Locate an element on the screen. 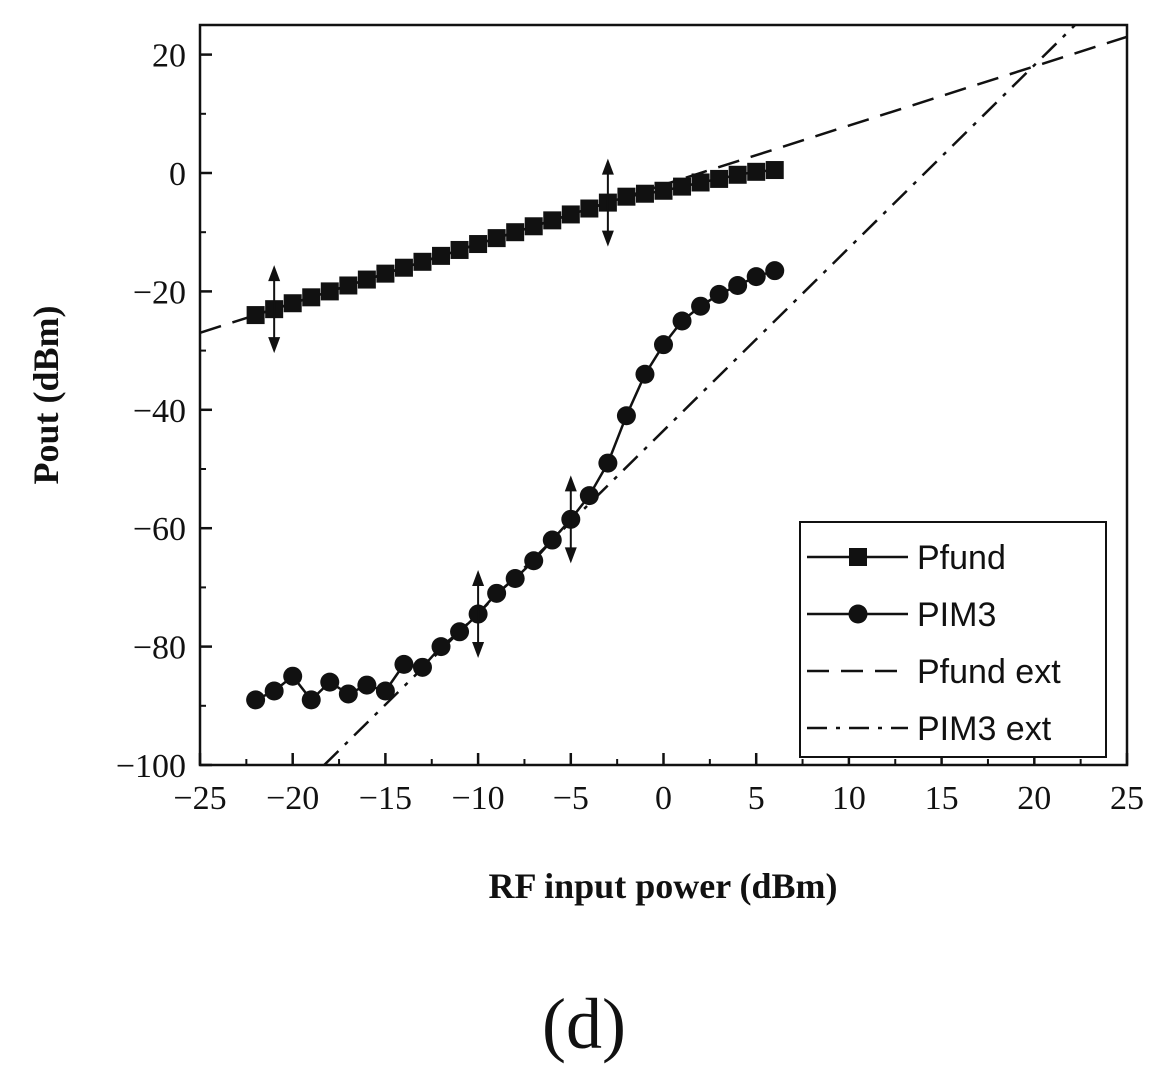  legend-circle-marker is located at coordinates (858, 614).